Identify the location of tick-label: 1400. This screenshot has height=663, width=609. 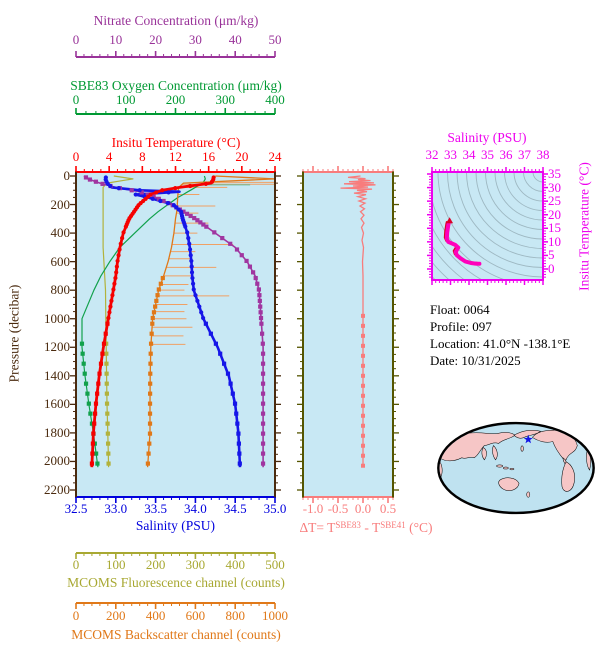
(57, 375).